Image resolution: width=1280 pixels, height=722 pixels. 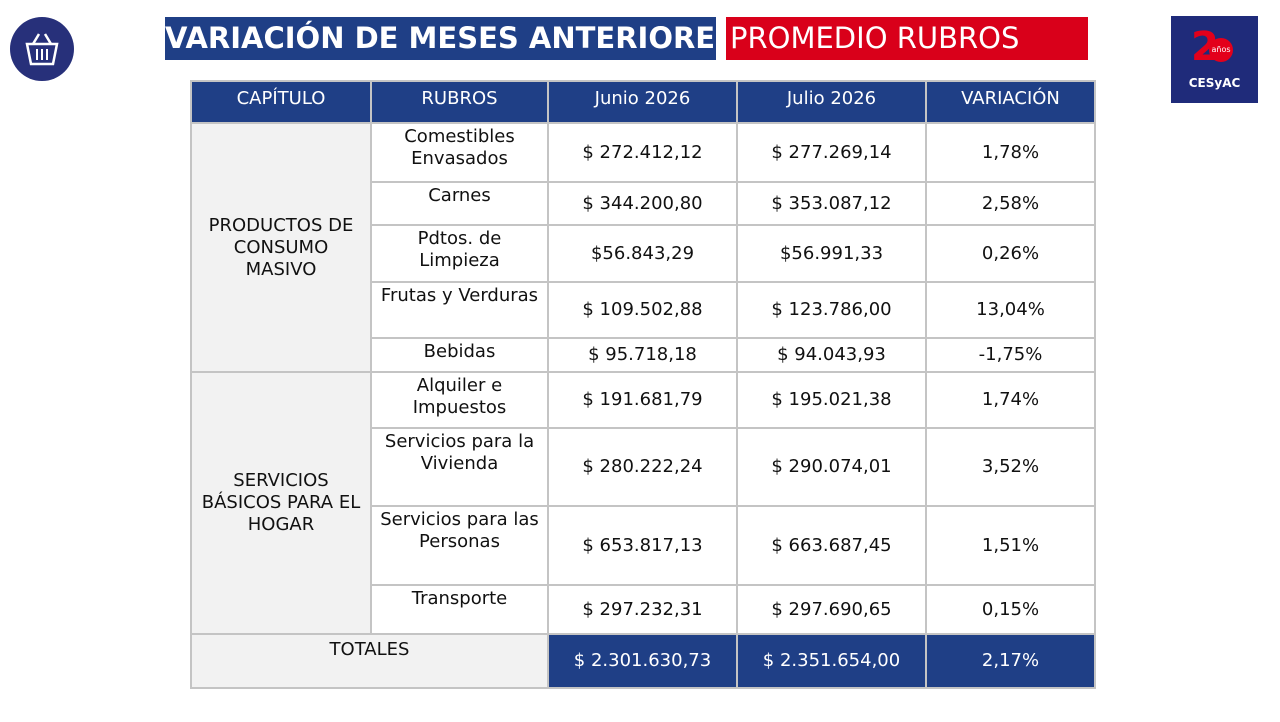 What do you see at coordinates (831, 545) in the screenshot?
I see `value: $ 663.687,45` at bounding box center [831, 545].